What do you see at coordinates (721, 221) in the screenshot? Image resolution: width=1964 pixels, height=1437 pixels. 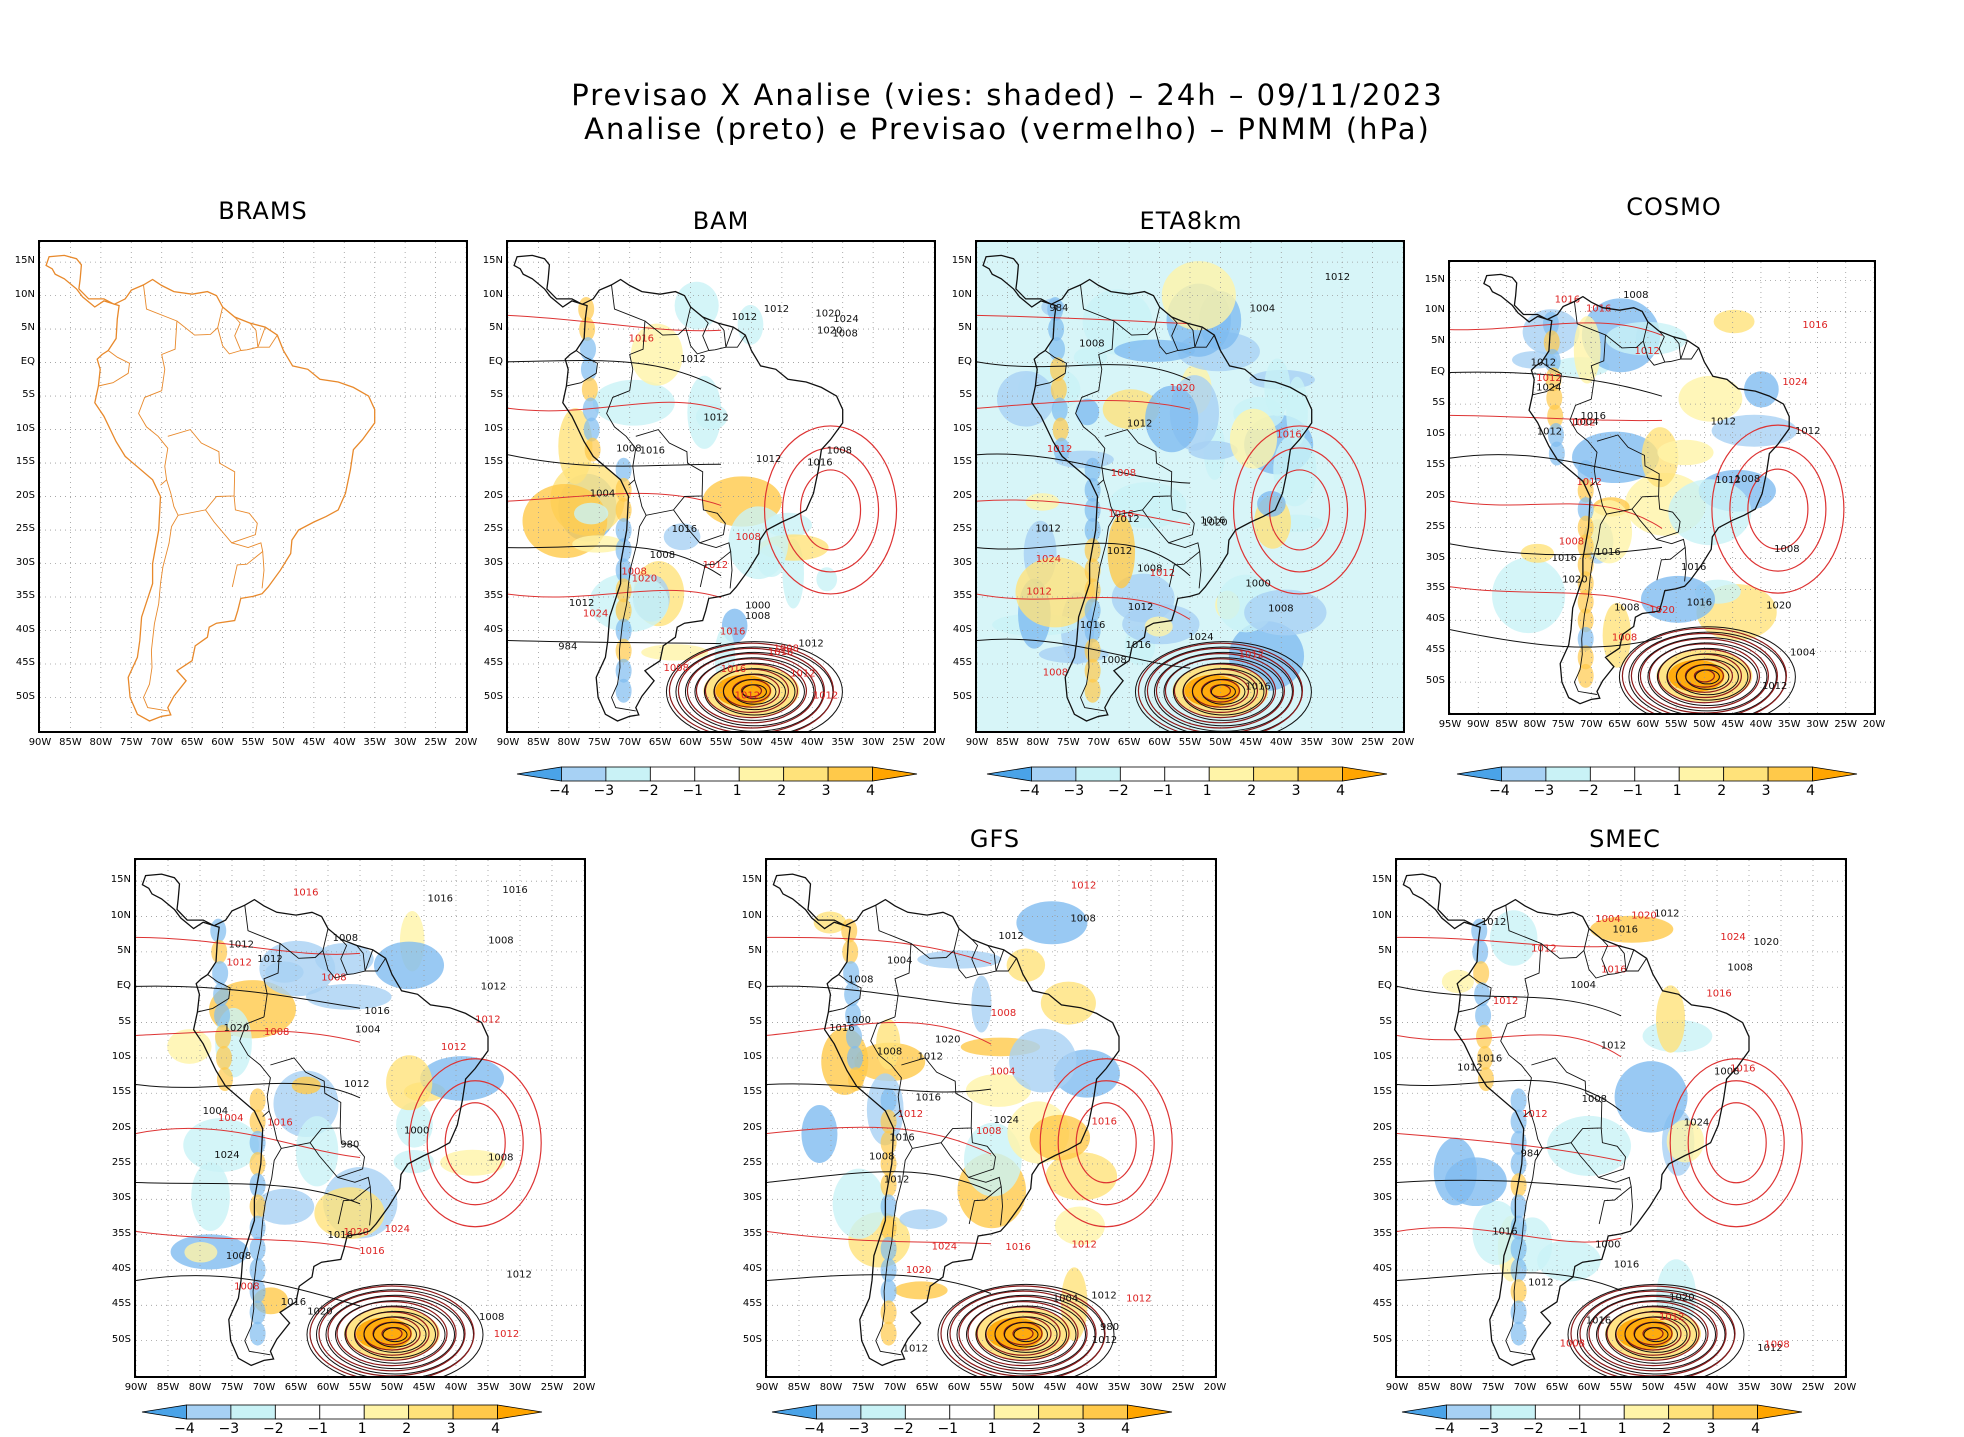 I see `panel-title: BAM` at bounding box center [721, 221].